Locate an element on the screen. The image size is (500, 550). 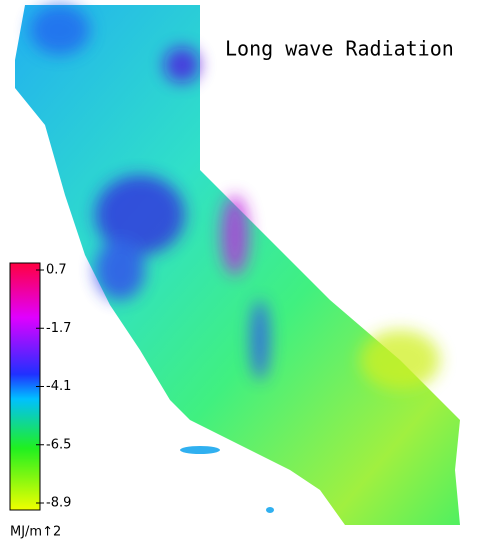
colorbar-tick-label: -4.1 is located at coordinates (58, 386).